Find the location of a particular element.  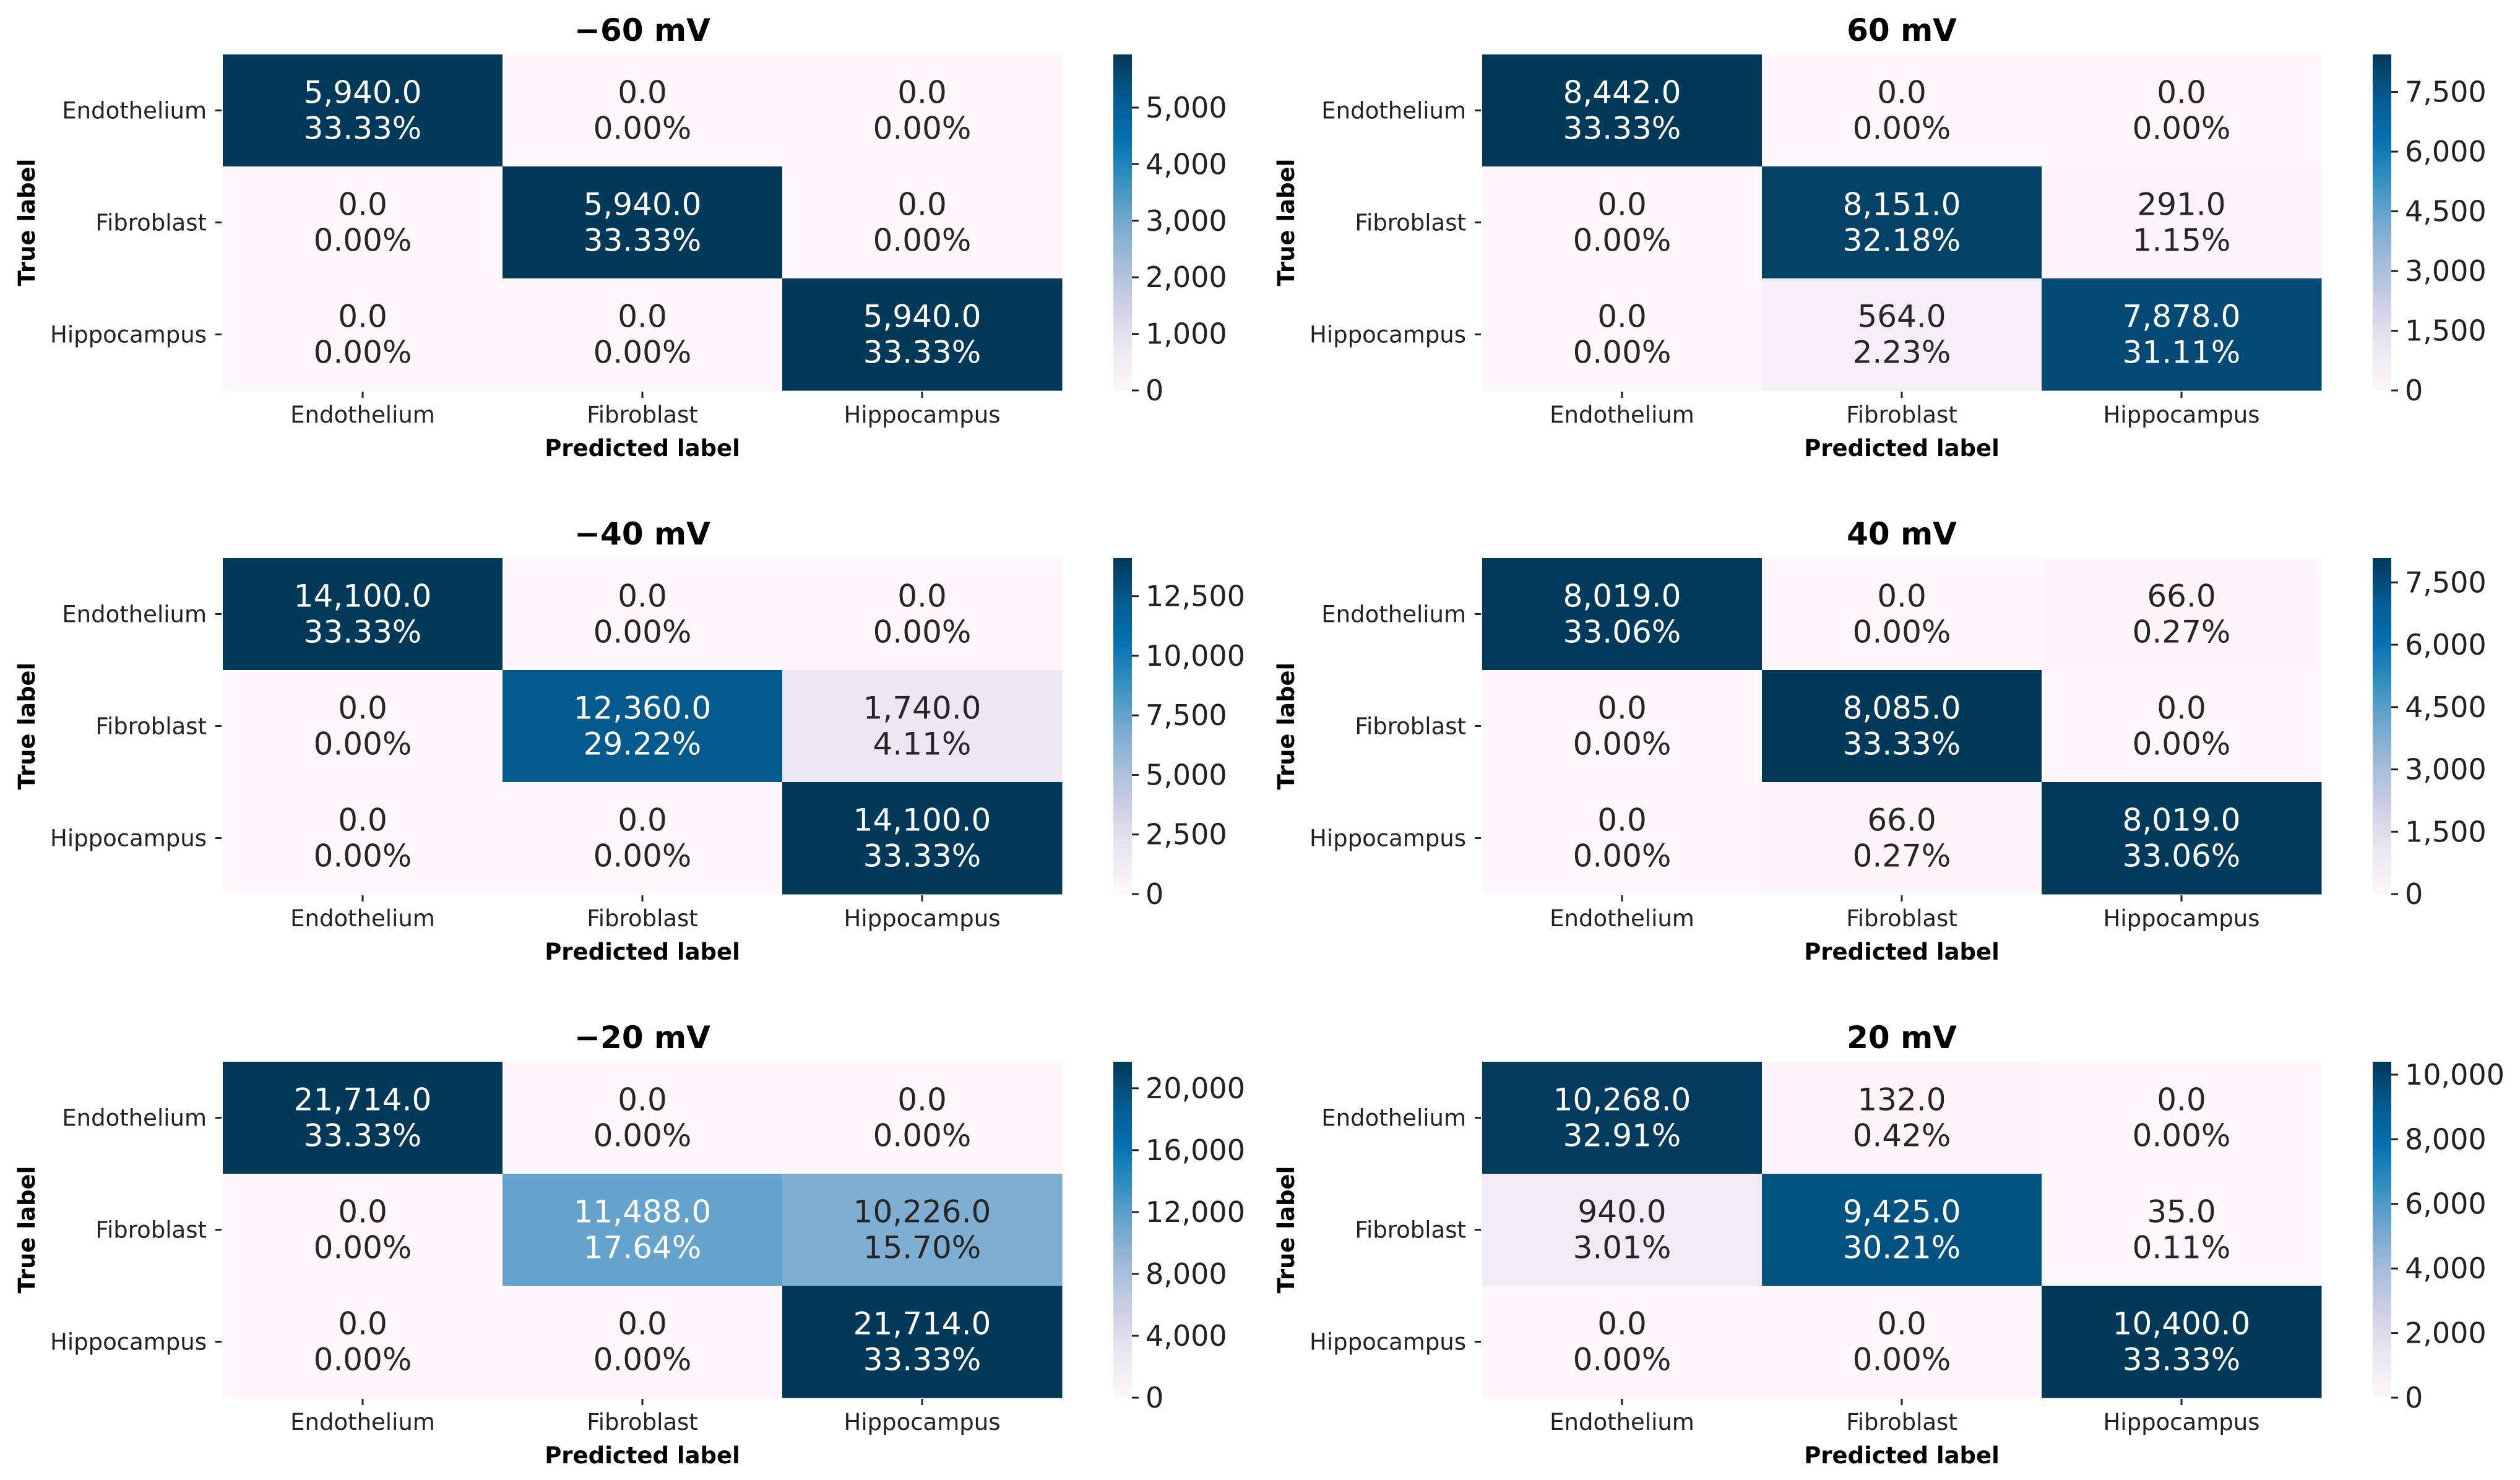

colorbar-tick-label: 5,000 is located at coordinates (1186, 107).